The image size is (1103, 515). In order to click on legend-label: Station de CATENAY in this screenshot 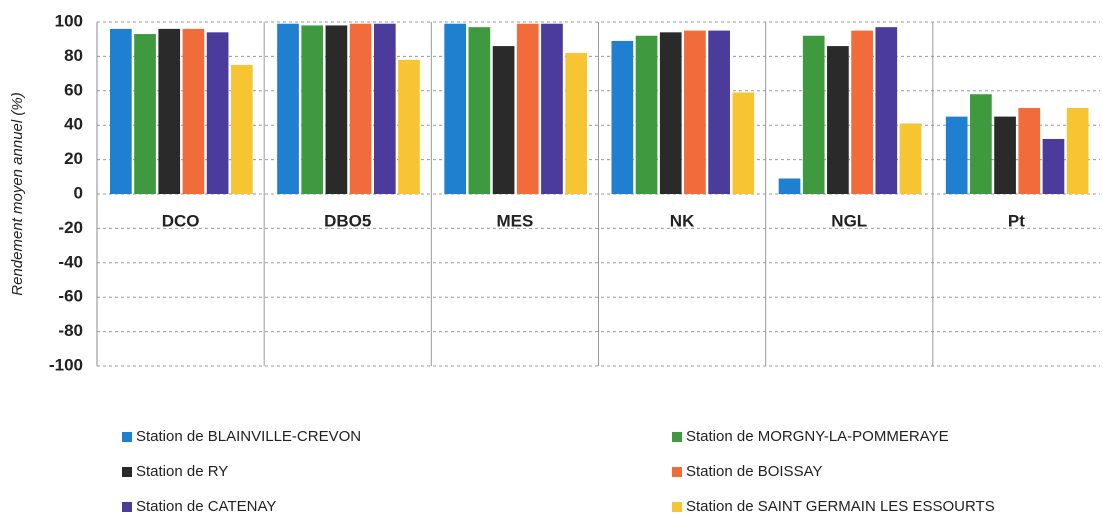, I will do `click(206, 506)`.